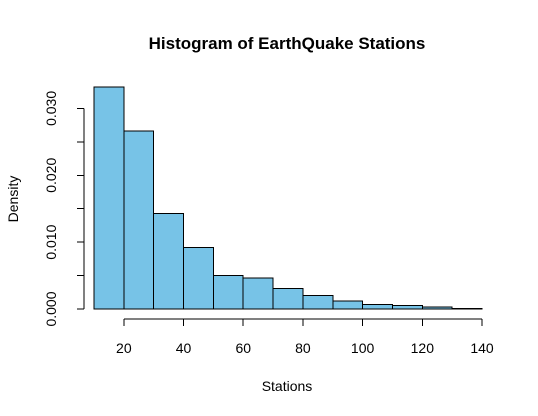  I want to click on y-axis-label: Density, so click(13, 199).